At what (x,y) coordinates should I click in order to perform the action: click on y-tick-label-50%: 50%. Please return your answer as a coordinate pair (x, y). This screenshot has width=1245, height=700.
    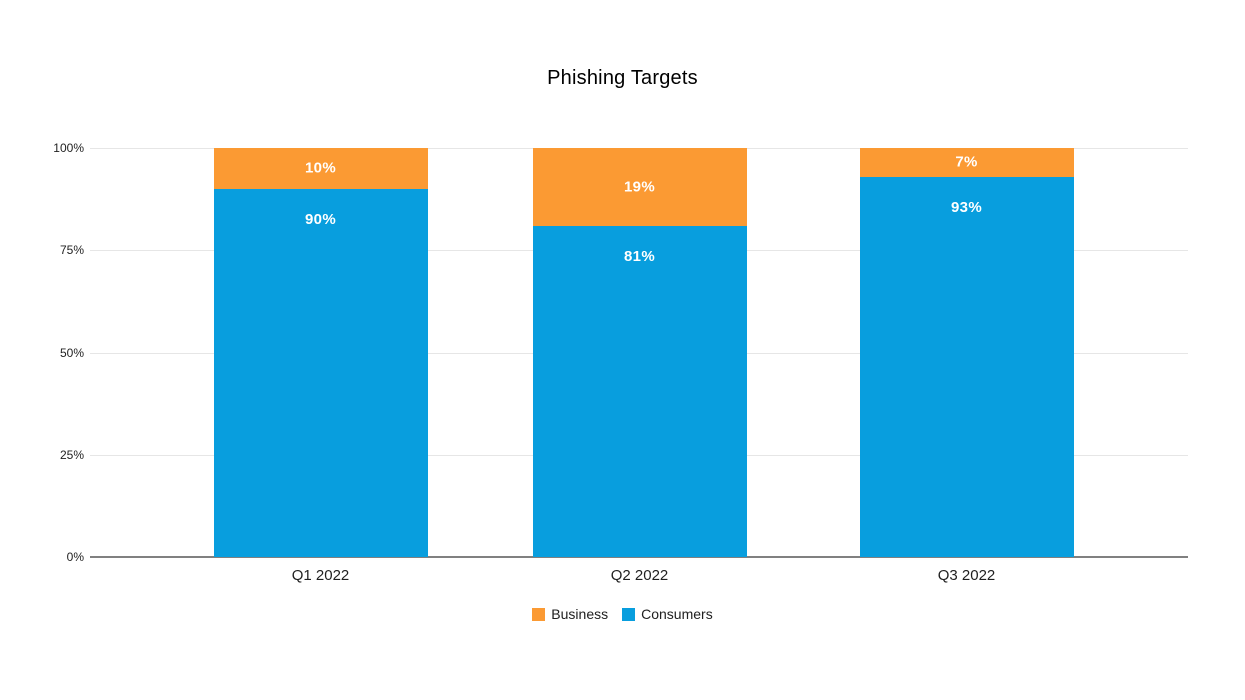
    Looking at the image, I should click on (71, 352).